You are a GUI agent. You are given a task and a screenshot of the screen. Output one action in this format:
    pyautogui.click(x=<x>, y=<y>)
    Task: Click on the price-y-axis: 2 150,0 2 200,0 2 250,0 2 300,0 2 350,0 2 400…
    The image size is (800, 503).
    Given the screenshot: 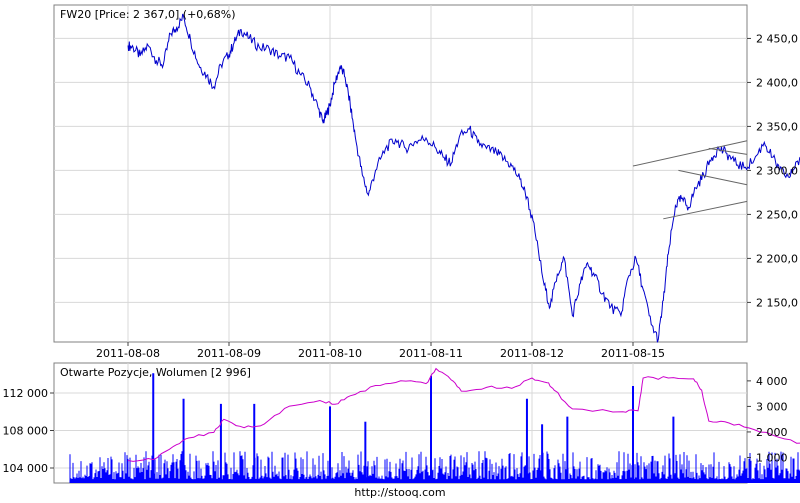 What is the action you would take?
    pyautogui.click(x=772, y=170)
    